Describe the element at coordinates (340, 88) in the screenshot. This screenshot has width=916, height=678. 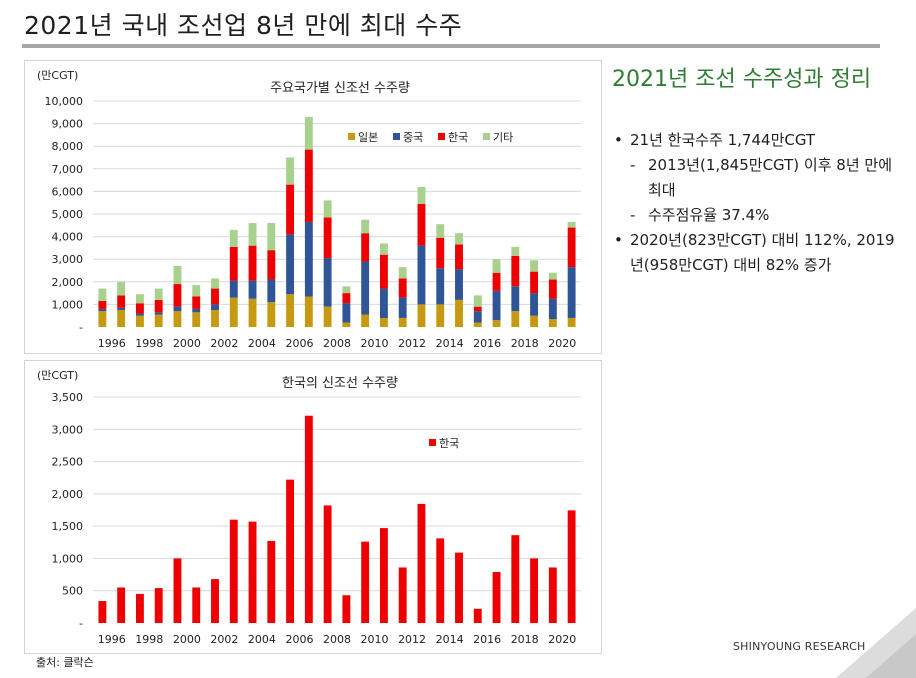
I see `chart-title: 주요국가별 신조선 수주량` at that location.